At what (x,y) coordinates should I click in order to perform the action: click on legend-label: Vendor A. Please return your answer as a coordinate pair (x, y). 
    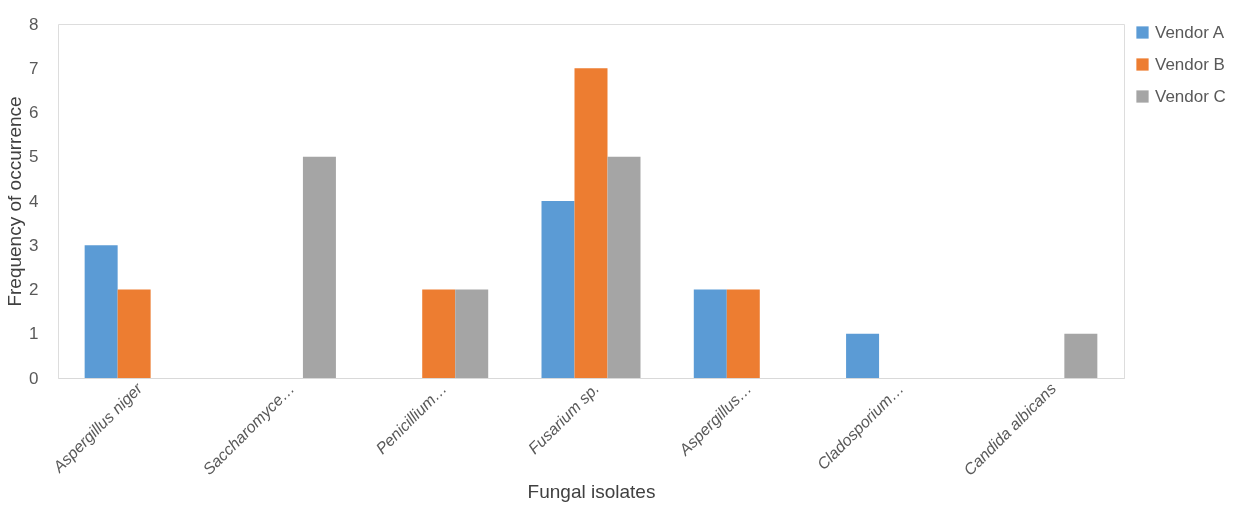
    Looking at the image, I should click on (1190, 32).